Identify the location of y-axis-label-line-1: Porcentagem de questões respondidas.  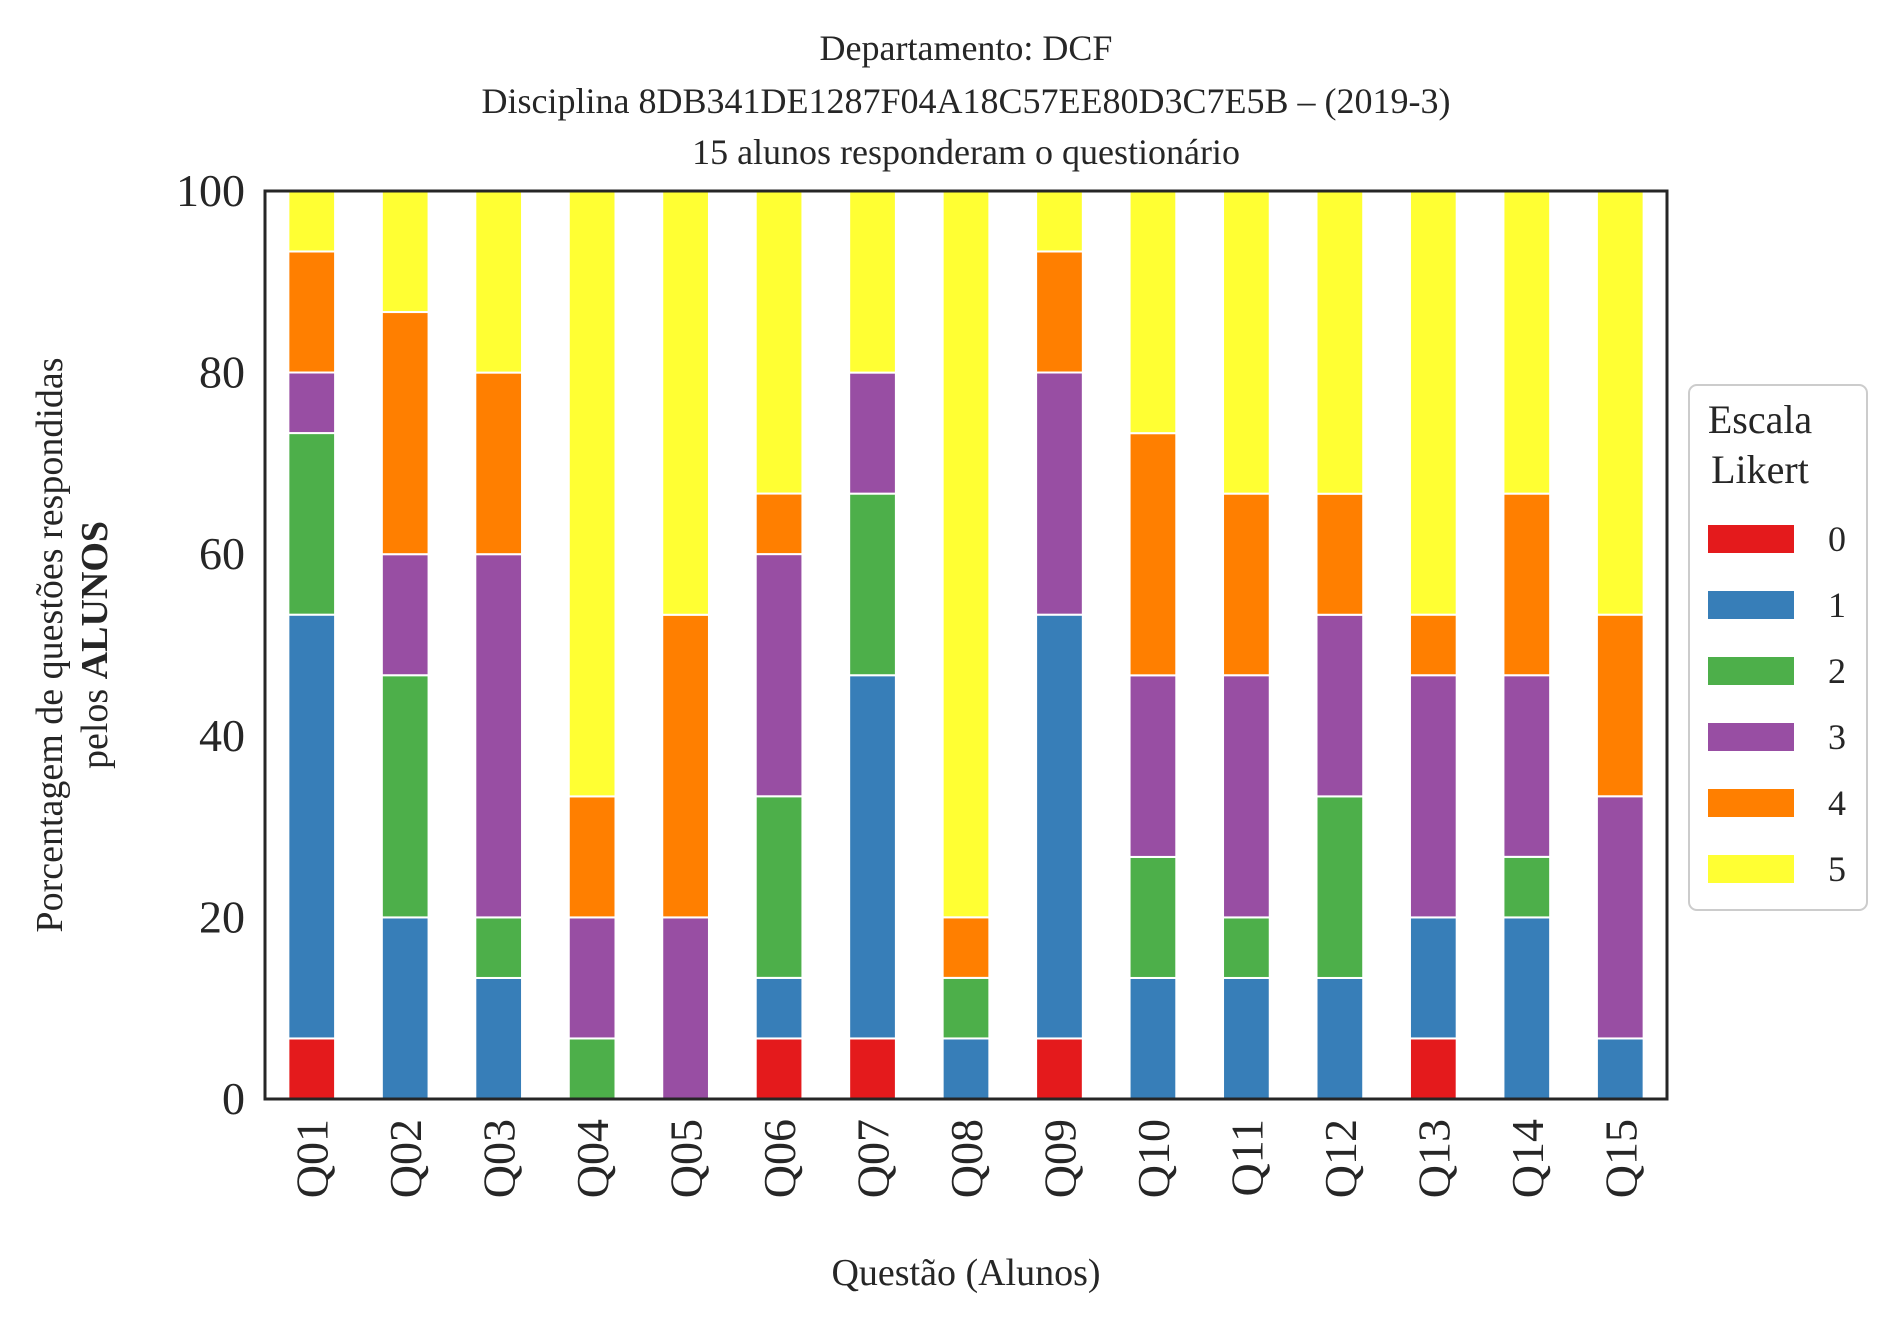
(50, 644).